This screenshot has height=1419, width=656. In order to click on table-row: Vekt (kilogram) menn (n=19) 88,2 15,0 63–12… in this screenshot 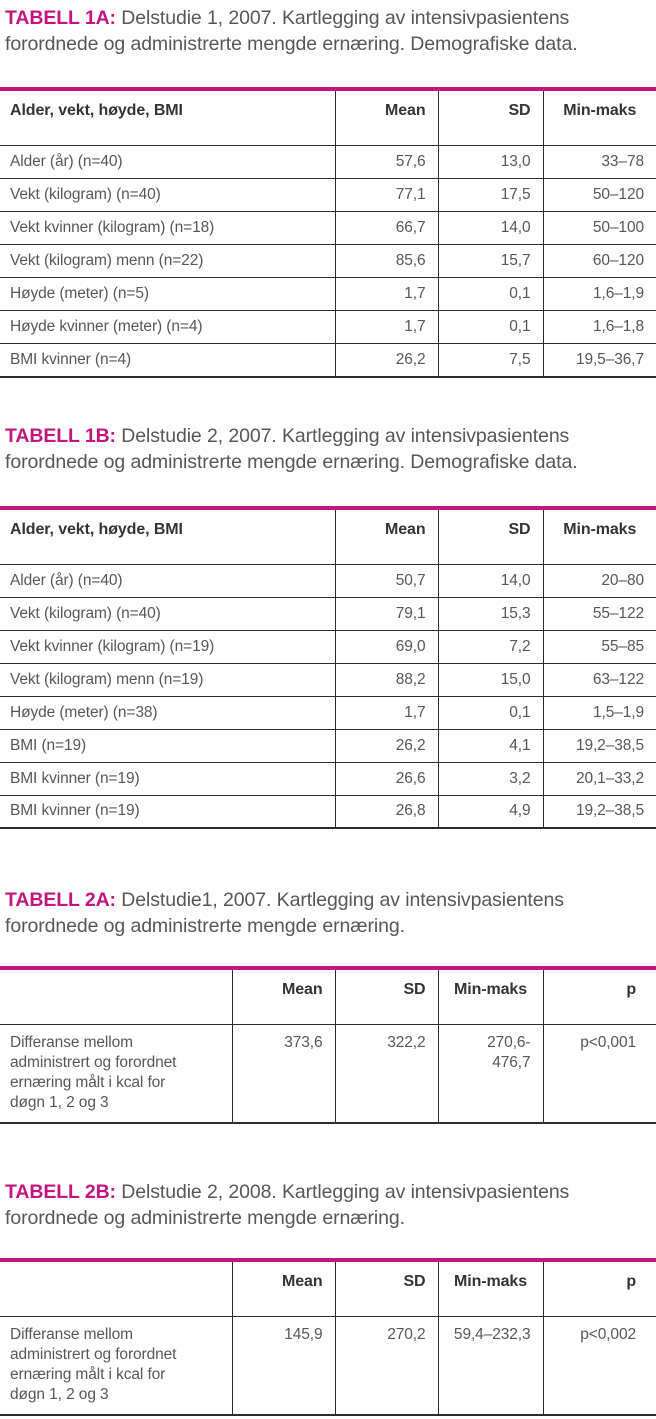, I will do `click(328, 679)`.